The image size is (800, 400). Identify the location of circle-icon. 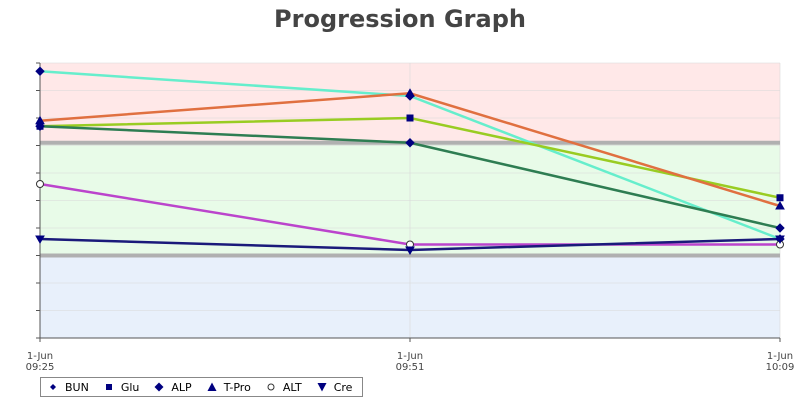
(271, 387).